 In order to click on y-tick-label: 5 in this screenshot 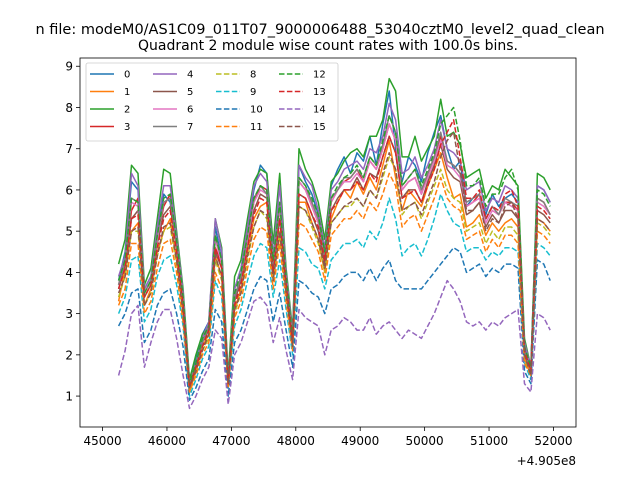, I will do `click(69, 232)`.